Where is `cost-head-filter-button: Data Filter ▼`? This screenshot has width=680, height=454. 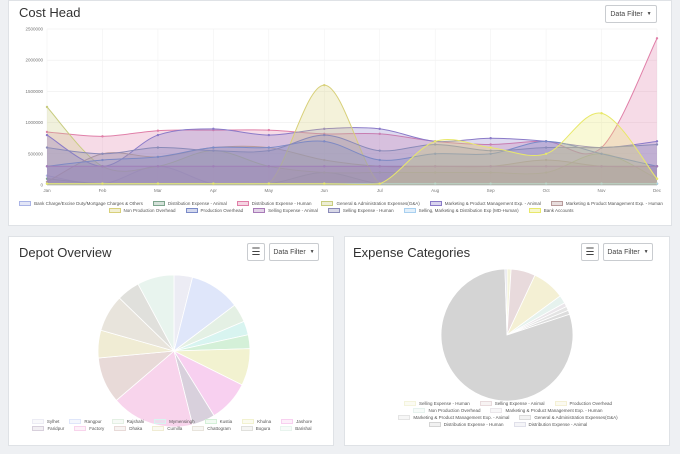
cost-head-filter-button: Data Filter ▼ is located at coordinates (631, 14).